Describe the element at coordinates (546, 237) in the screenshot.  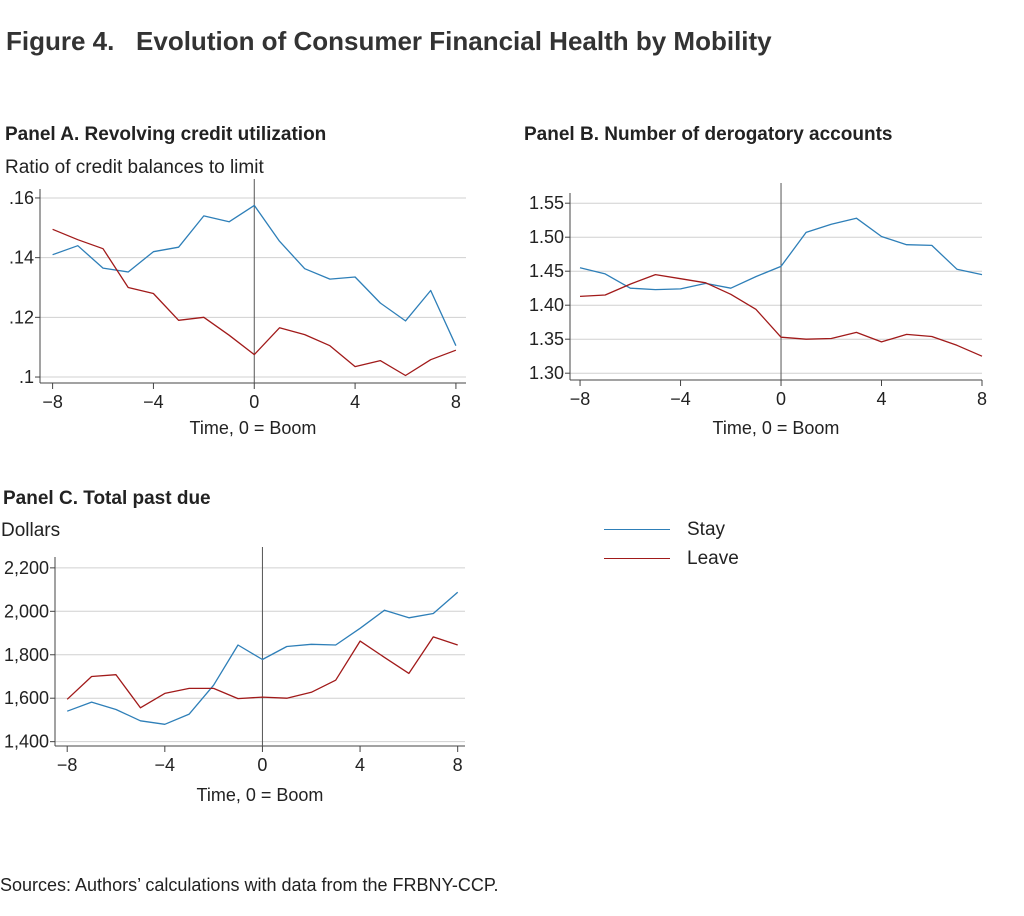
I see `y-tick-label: 1.50` at that location.